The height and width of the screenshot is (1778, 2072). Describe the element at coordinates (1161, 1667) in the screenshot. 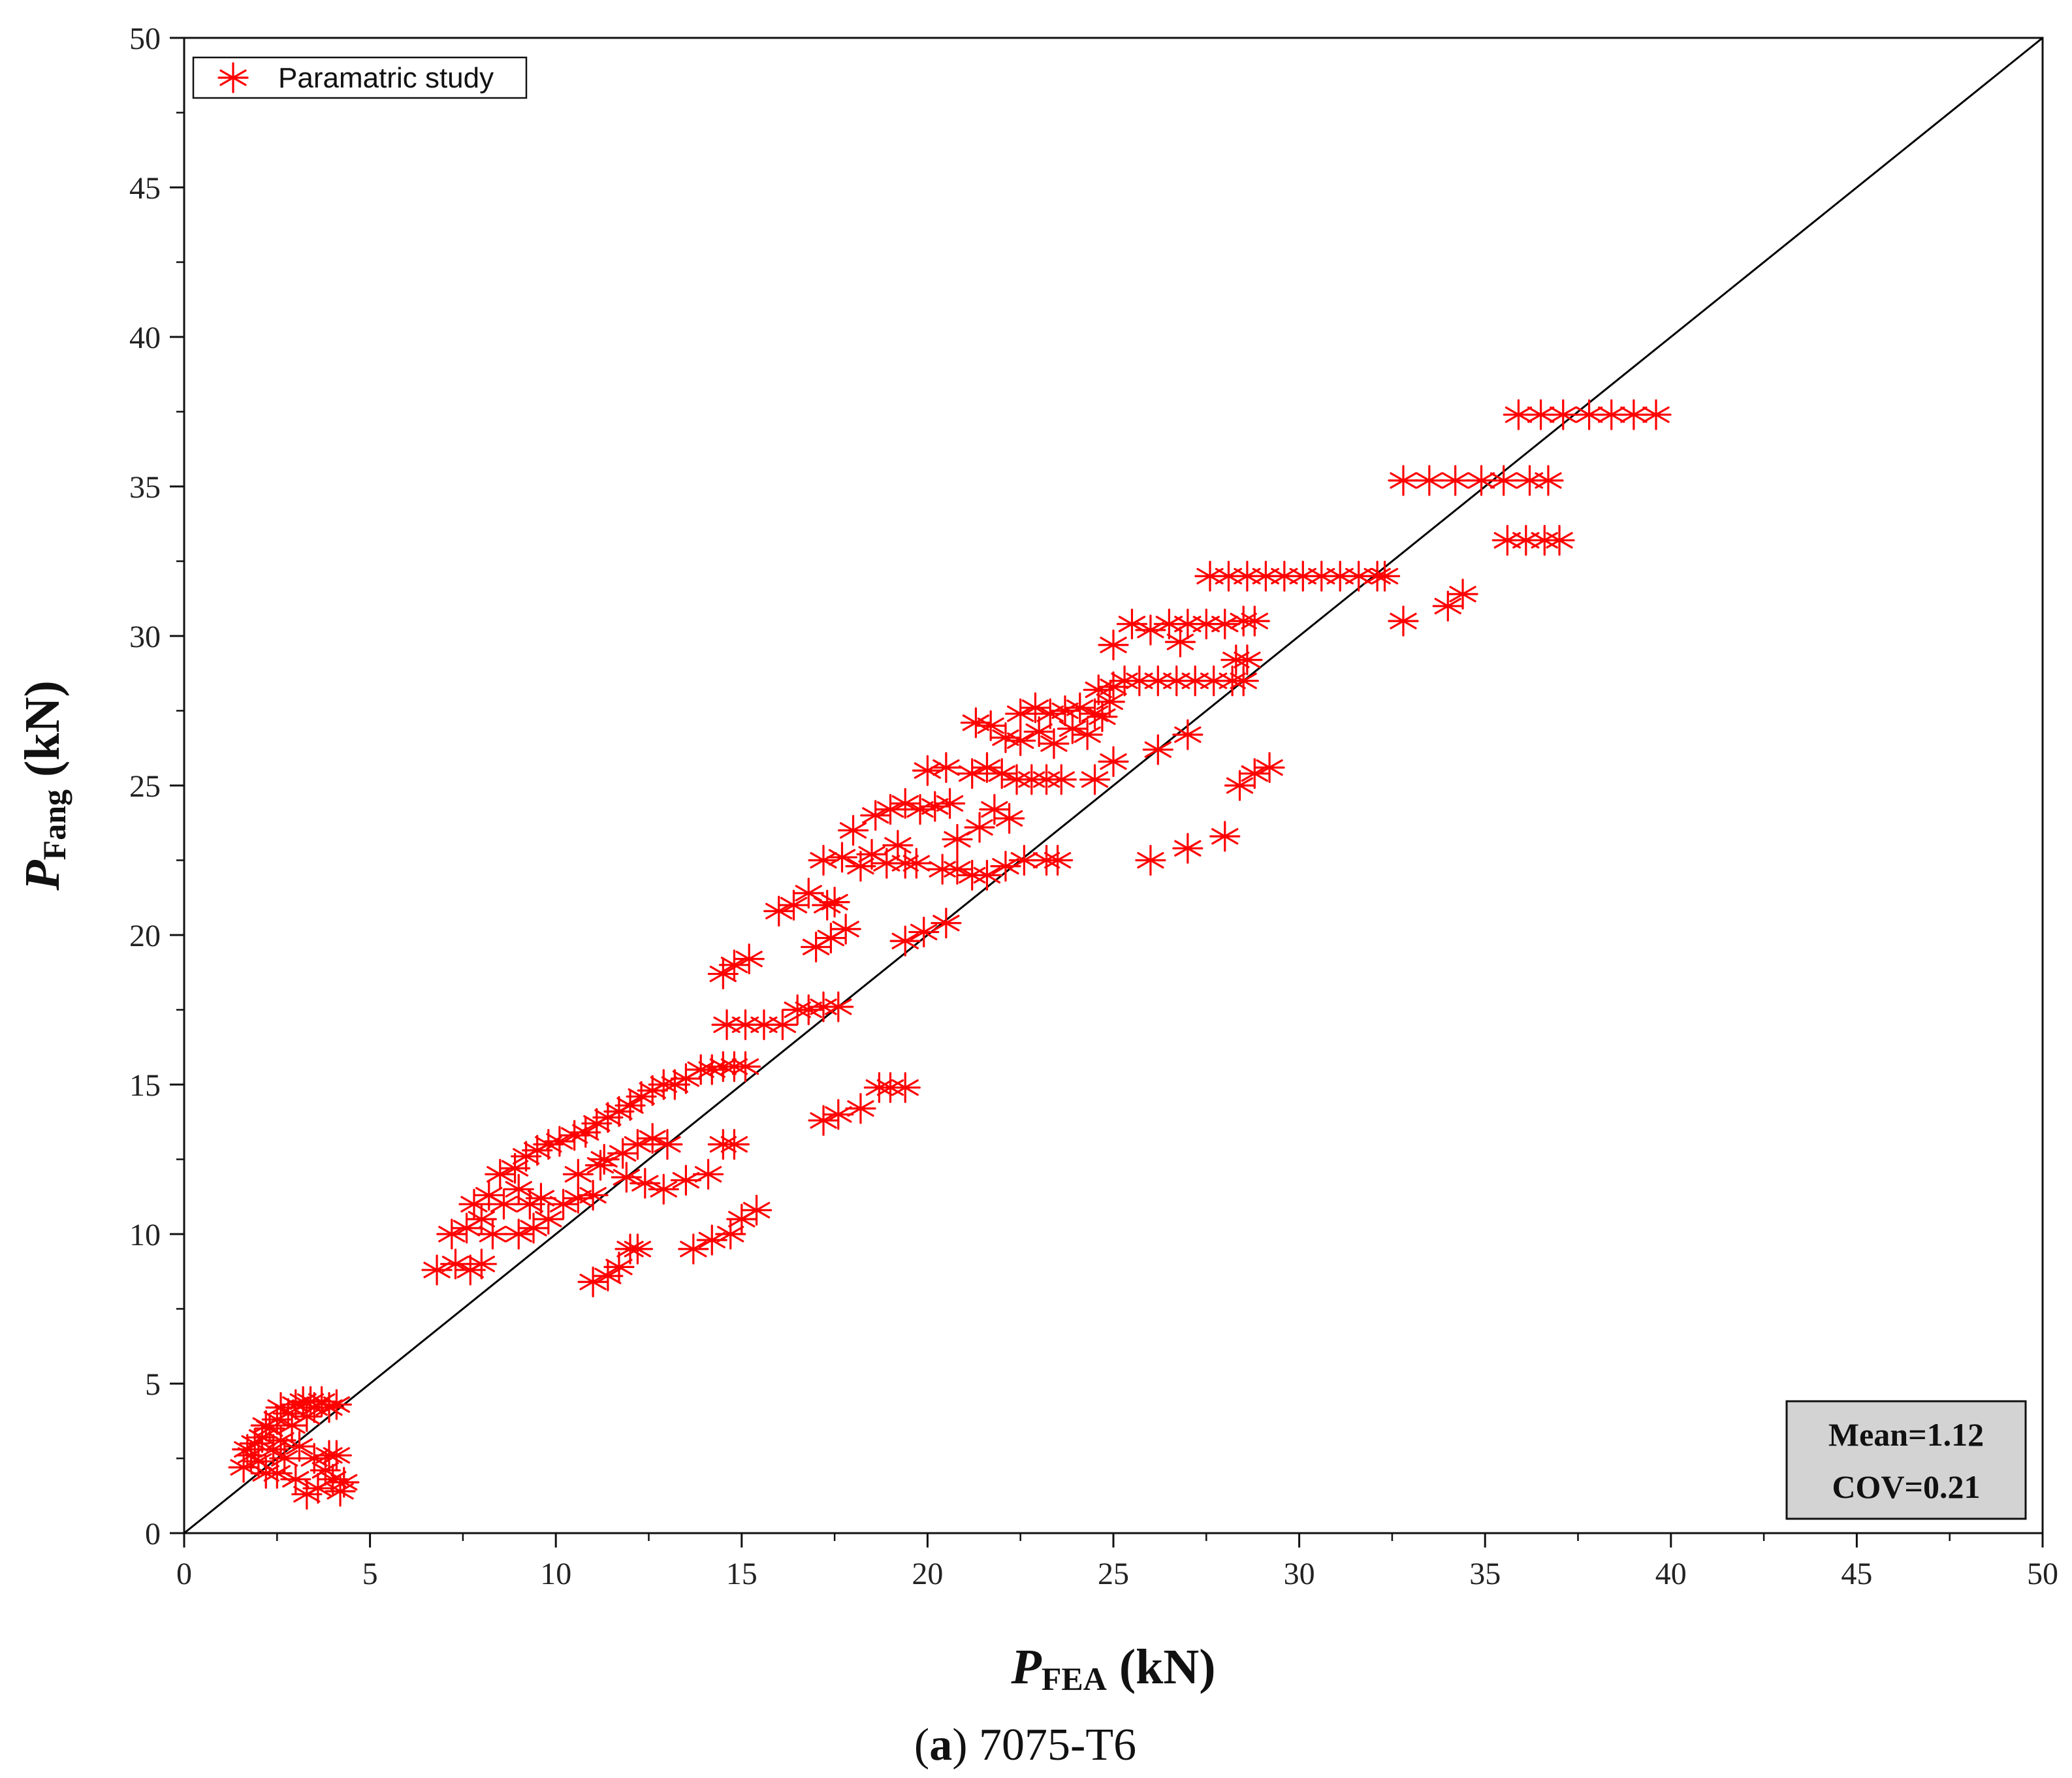

I see `x-axis-title-unit: (kN)` at that location.